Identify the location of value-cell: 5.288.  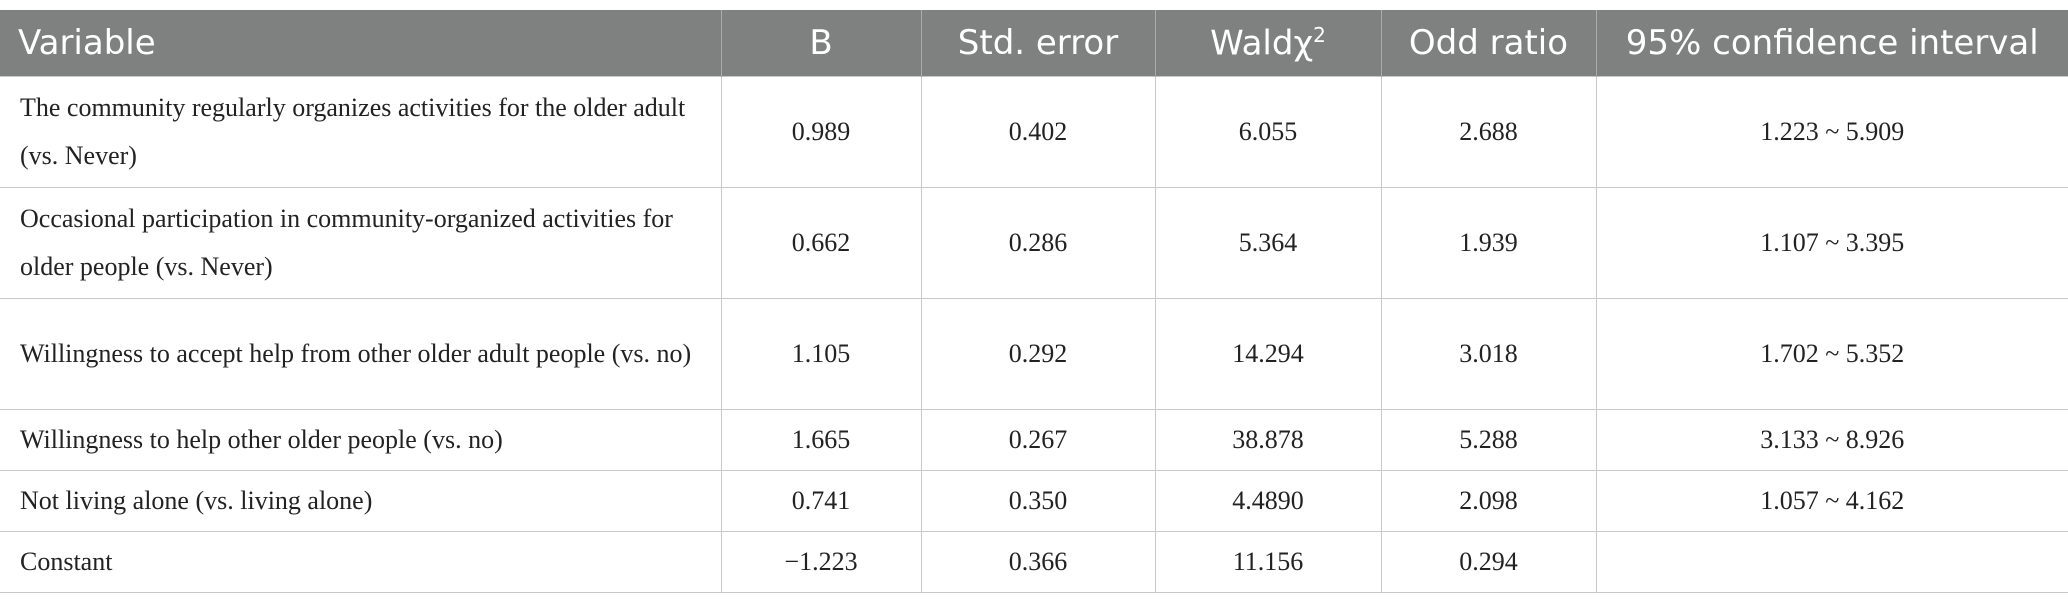
(1488, 440).